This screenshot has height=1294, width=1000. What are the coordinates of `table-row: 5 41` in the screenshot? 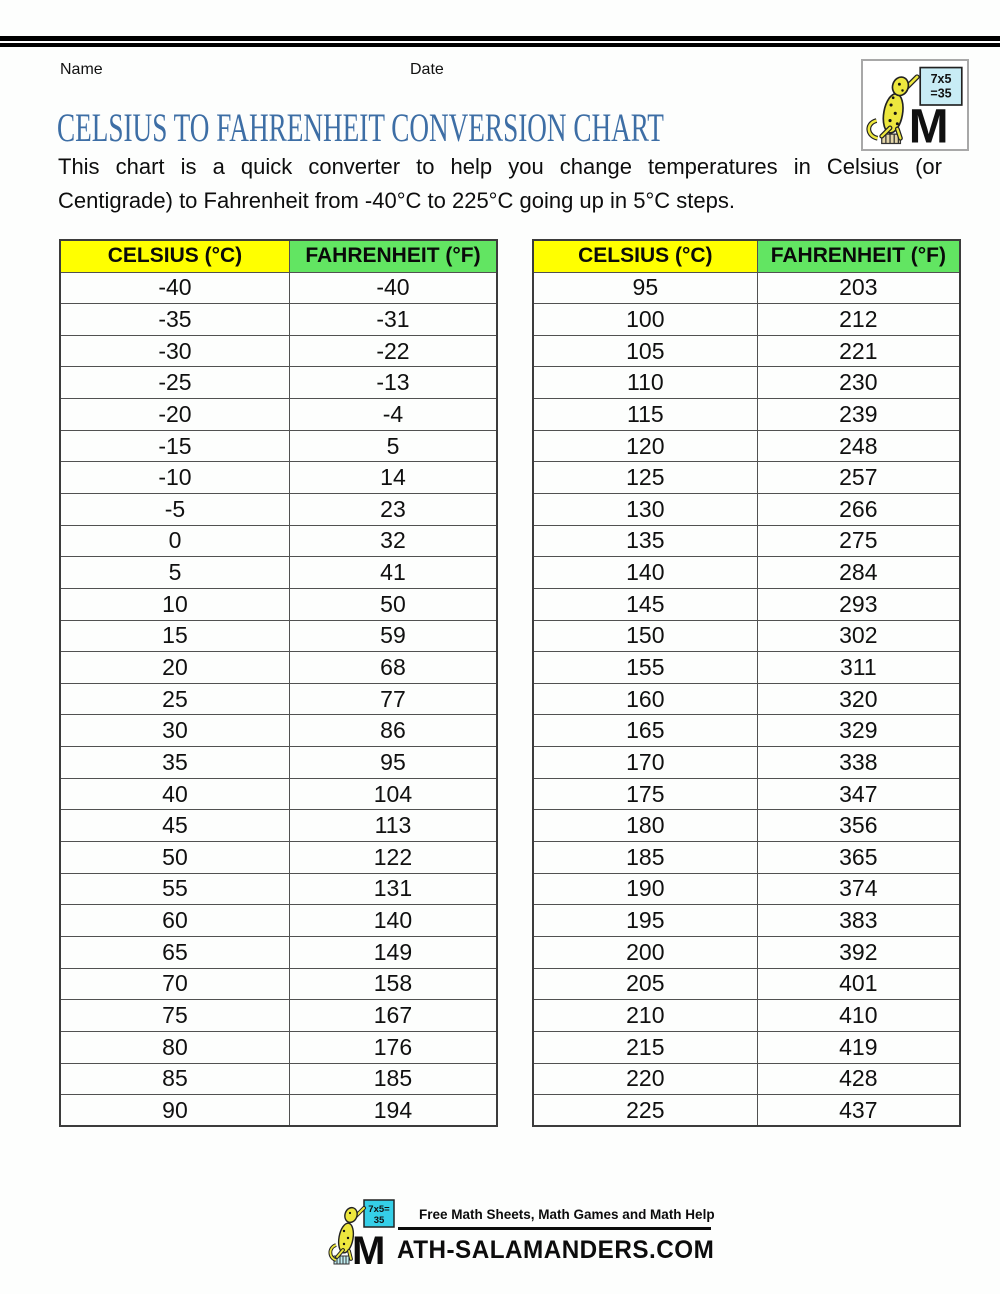 It's located at (278, 572).